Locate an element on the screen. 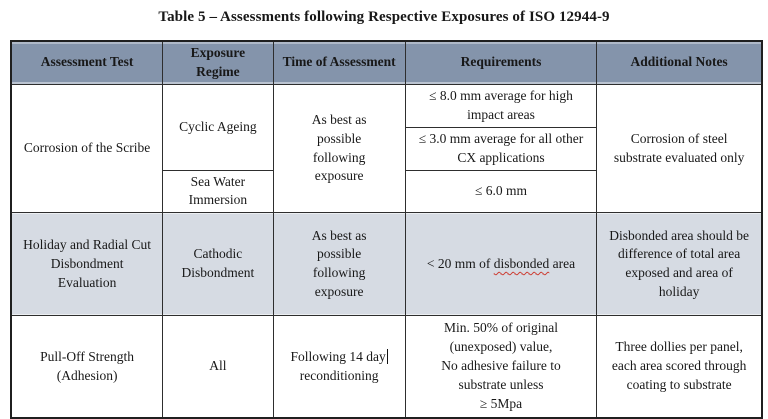 The height and width of the screenshot is (419, 768). cell-holiday-time: As best as possible following exposure is located at coordinates (339, 264).